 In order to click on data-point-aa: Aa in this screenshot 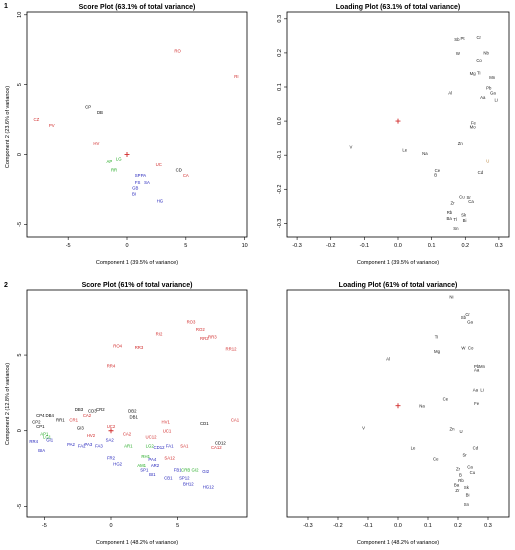, I will do `click(483, 97)`.